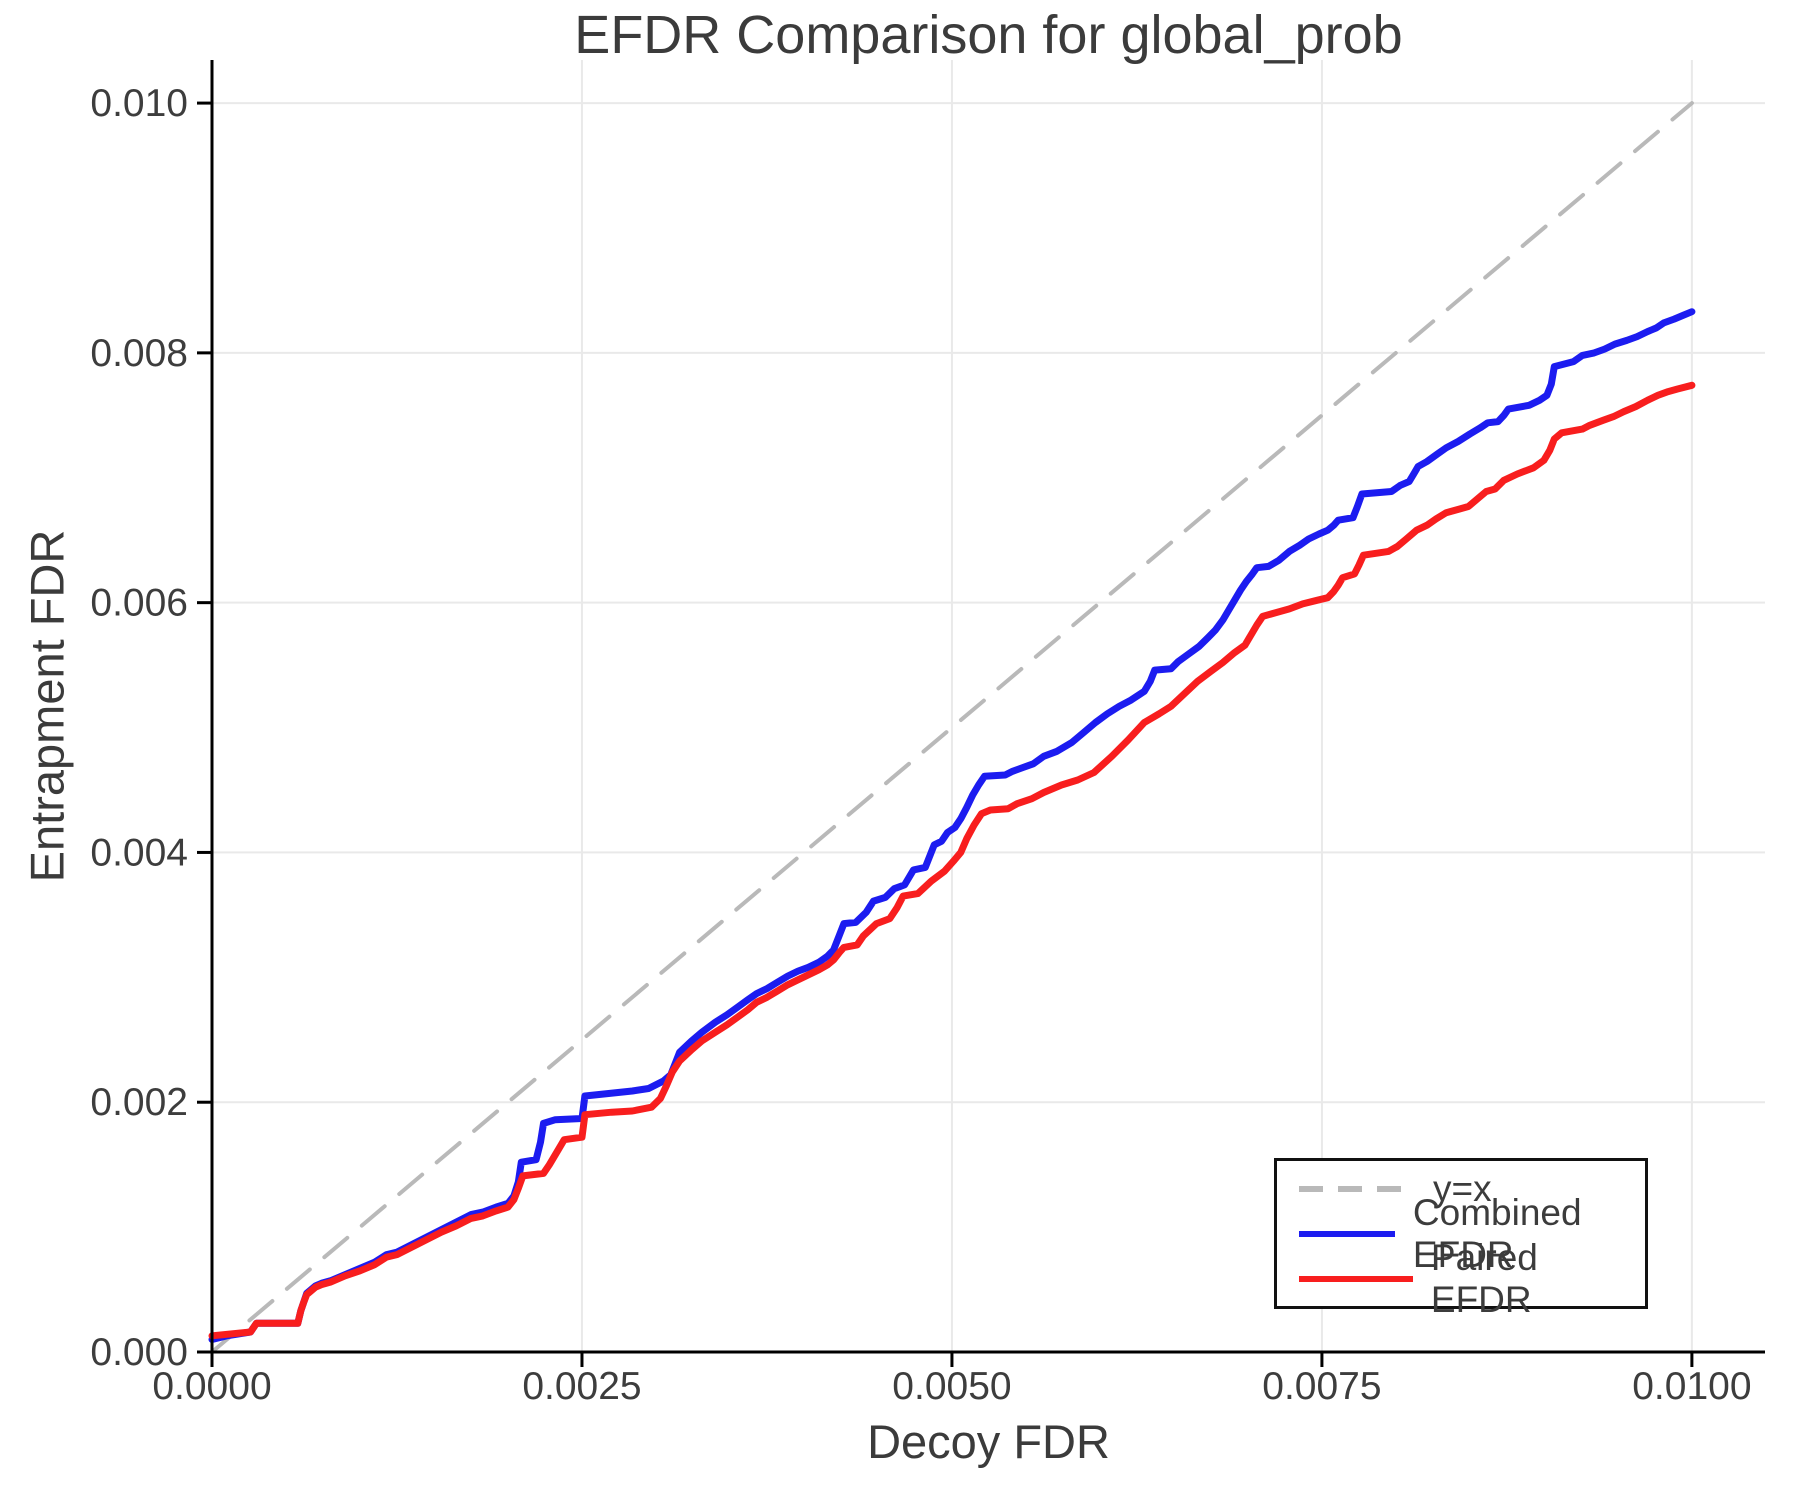  What do you see at coordinates (211, 1386) in the screenshot?
I see `x-tick-label: 0.0000` at bounding box center [211, 1386].